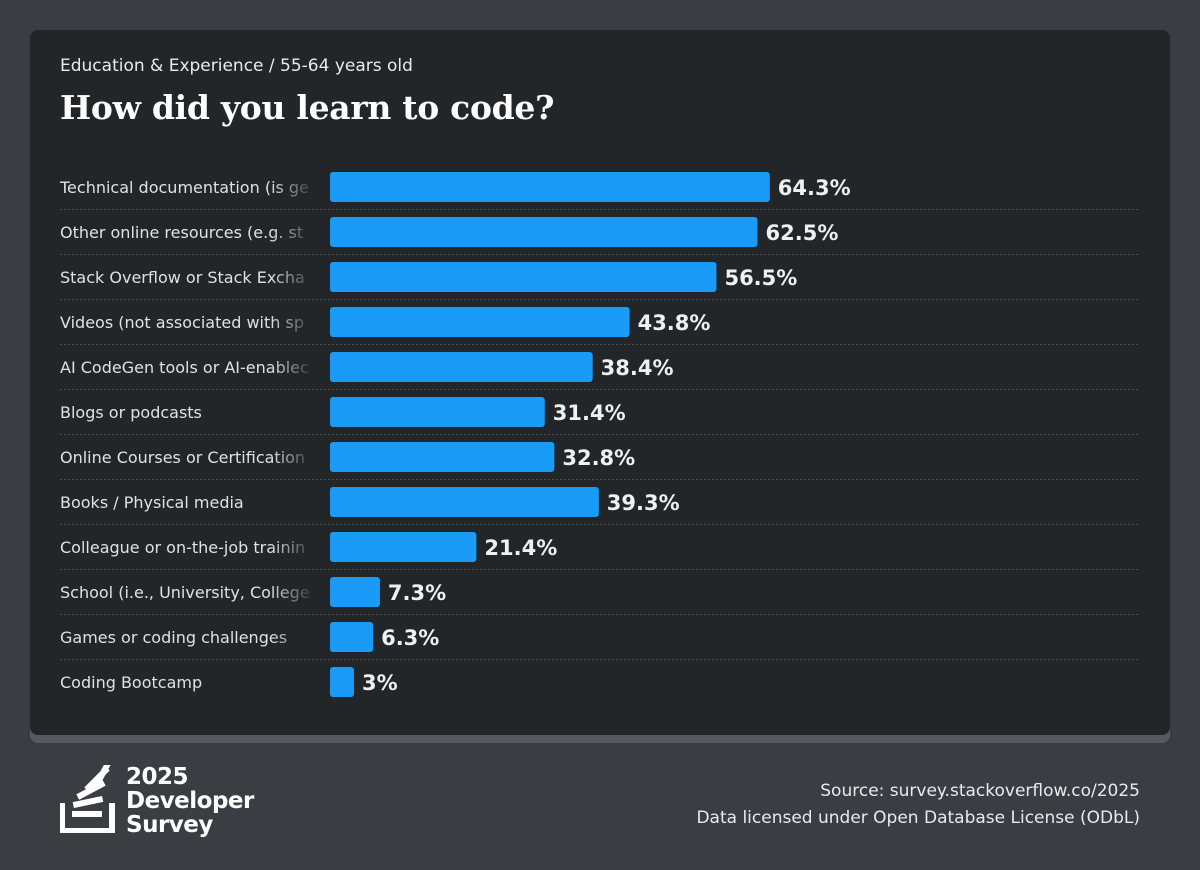 This screenshot has height=870, width=1200. I want to click on category-label: Videos (not associated with sp, so click(182, 322).